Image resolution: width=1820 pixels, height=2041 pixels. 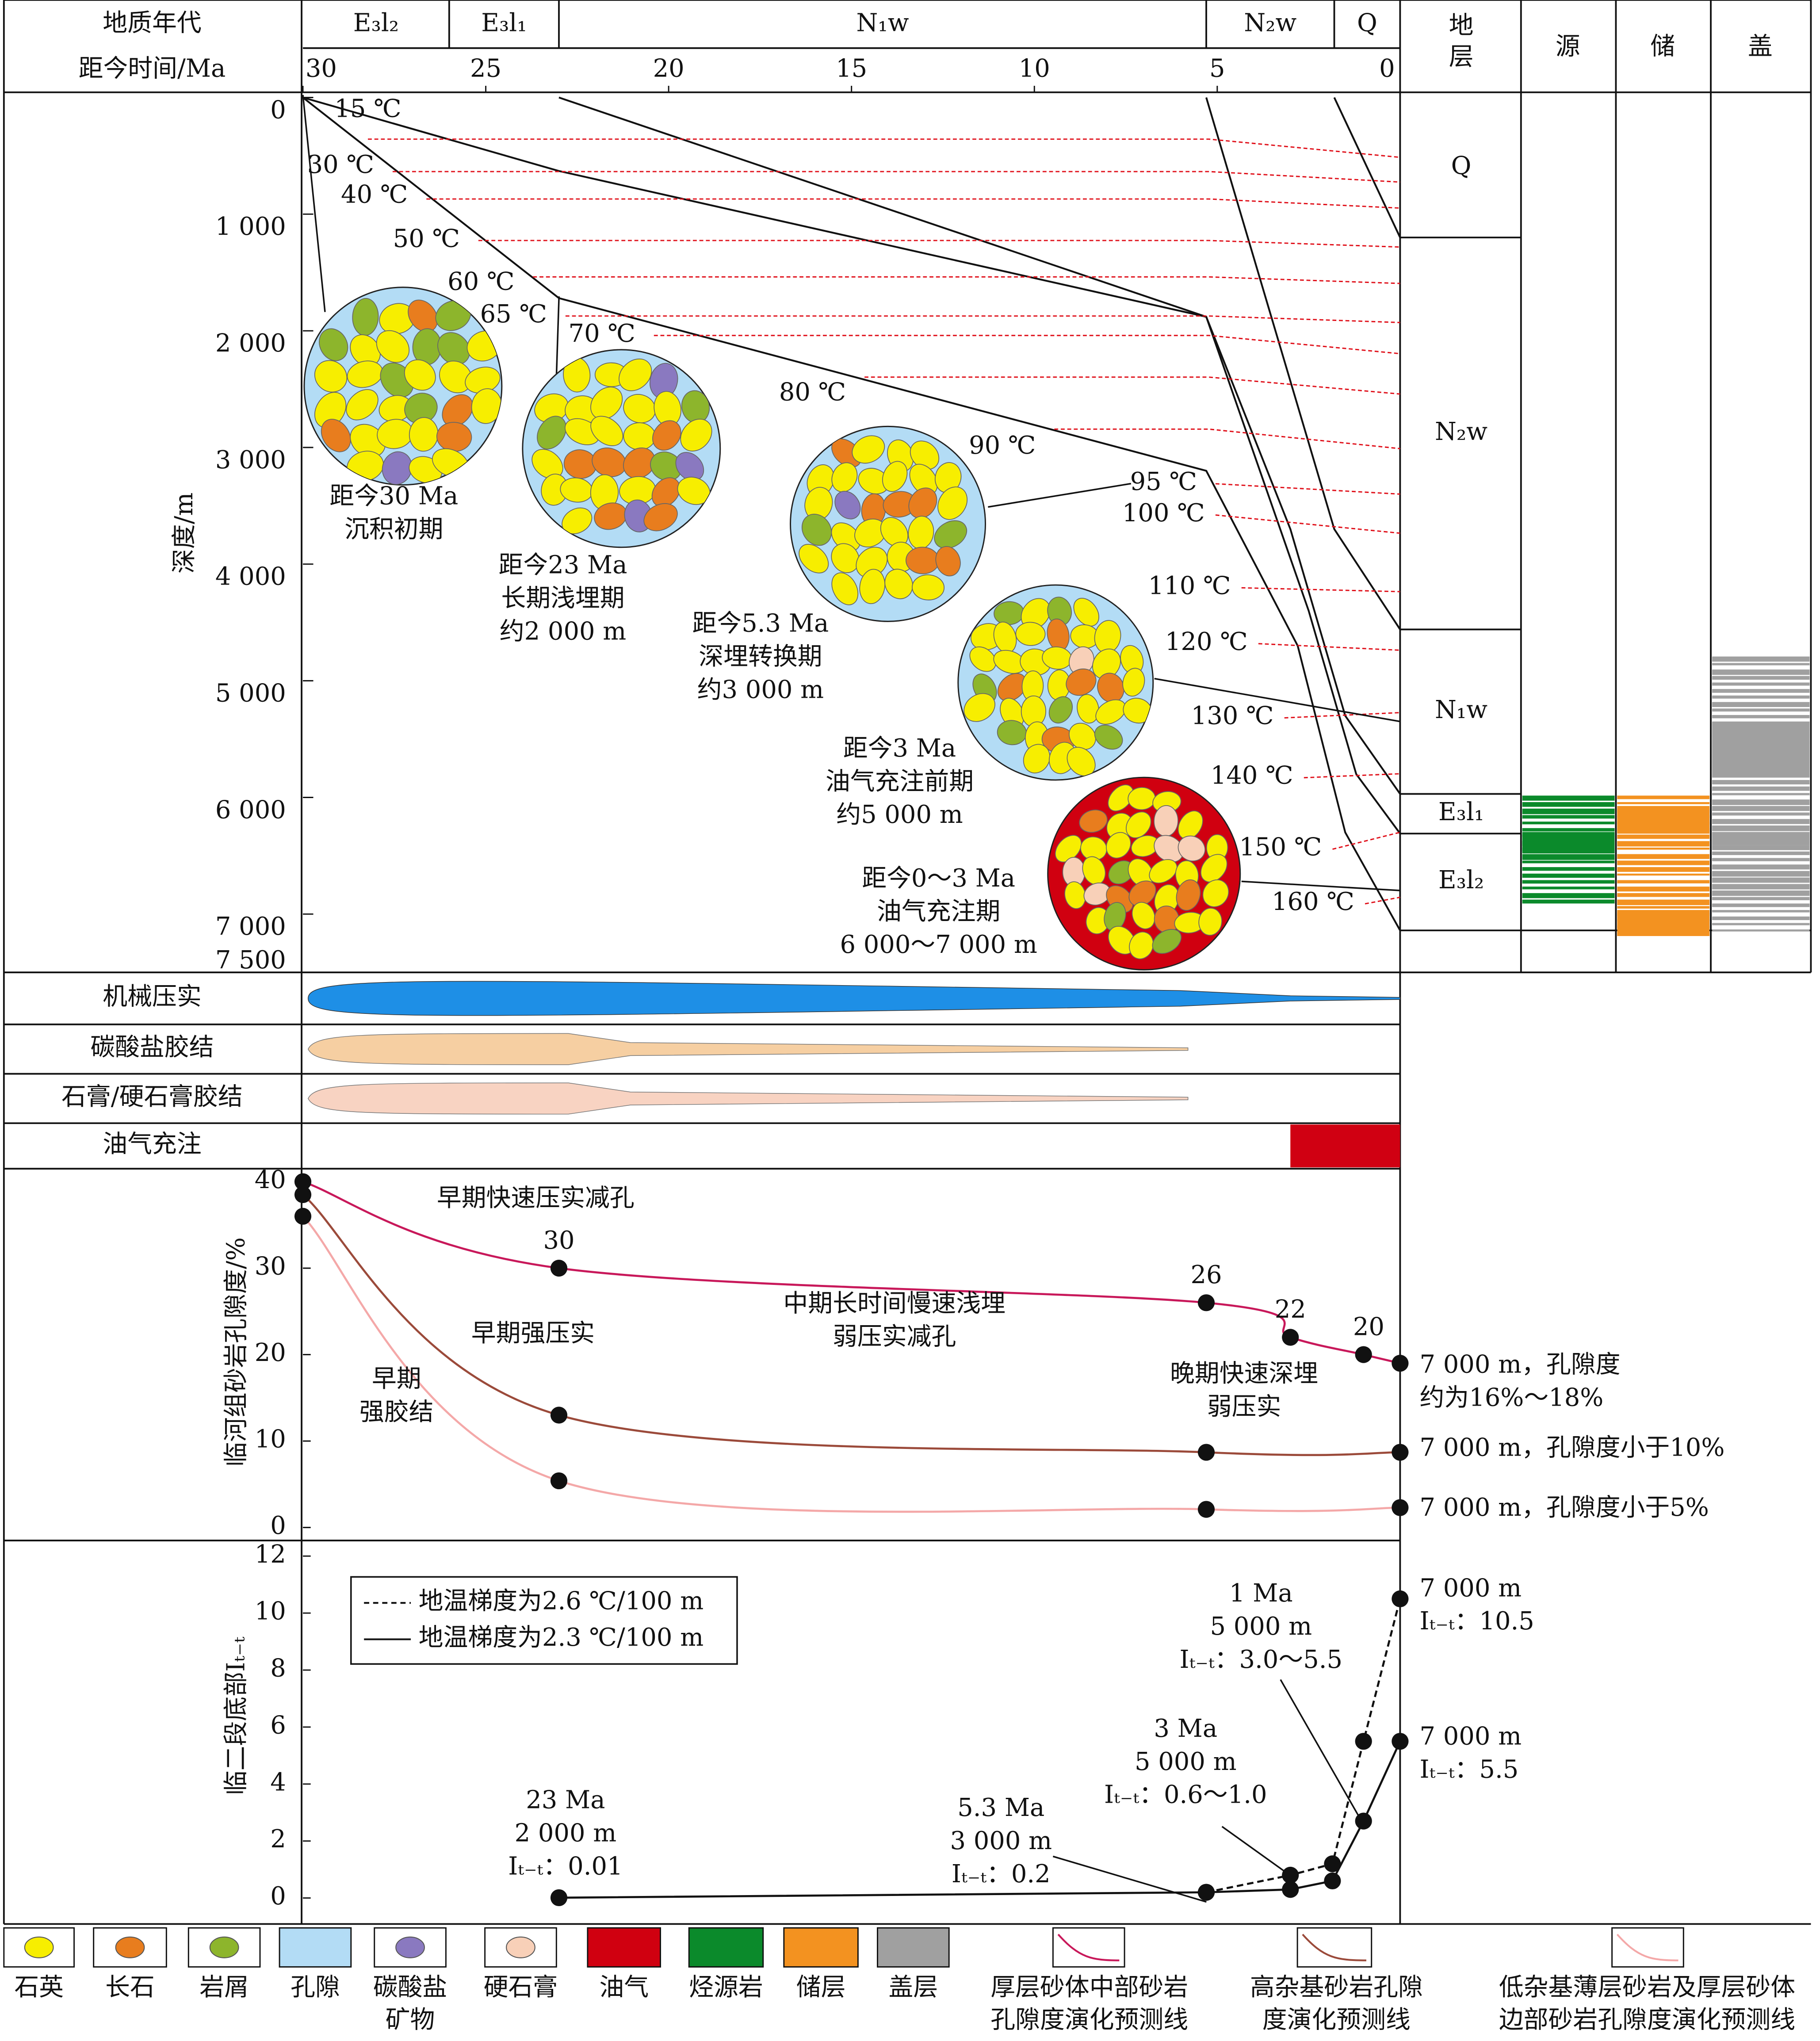 What do you see at coordinates (1461, 431) in the screenshot?
I see `stratum-label: N₂w` at bounding box center [1461, 431].